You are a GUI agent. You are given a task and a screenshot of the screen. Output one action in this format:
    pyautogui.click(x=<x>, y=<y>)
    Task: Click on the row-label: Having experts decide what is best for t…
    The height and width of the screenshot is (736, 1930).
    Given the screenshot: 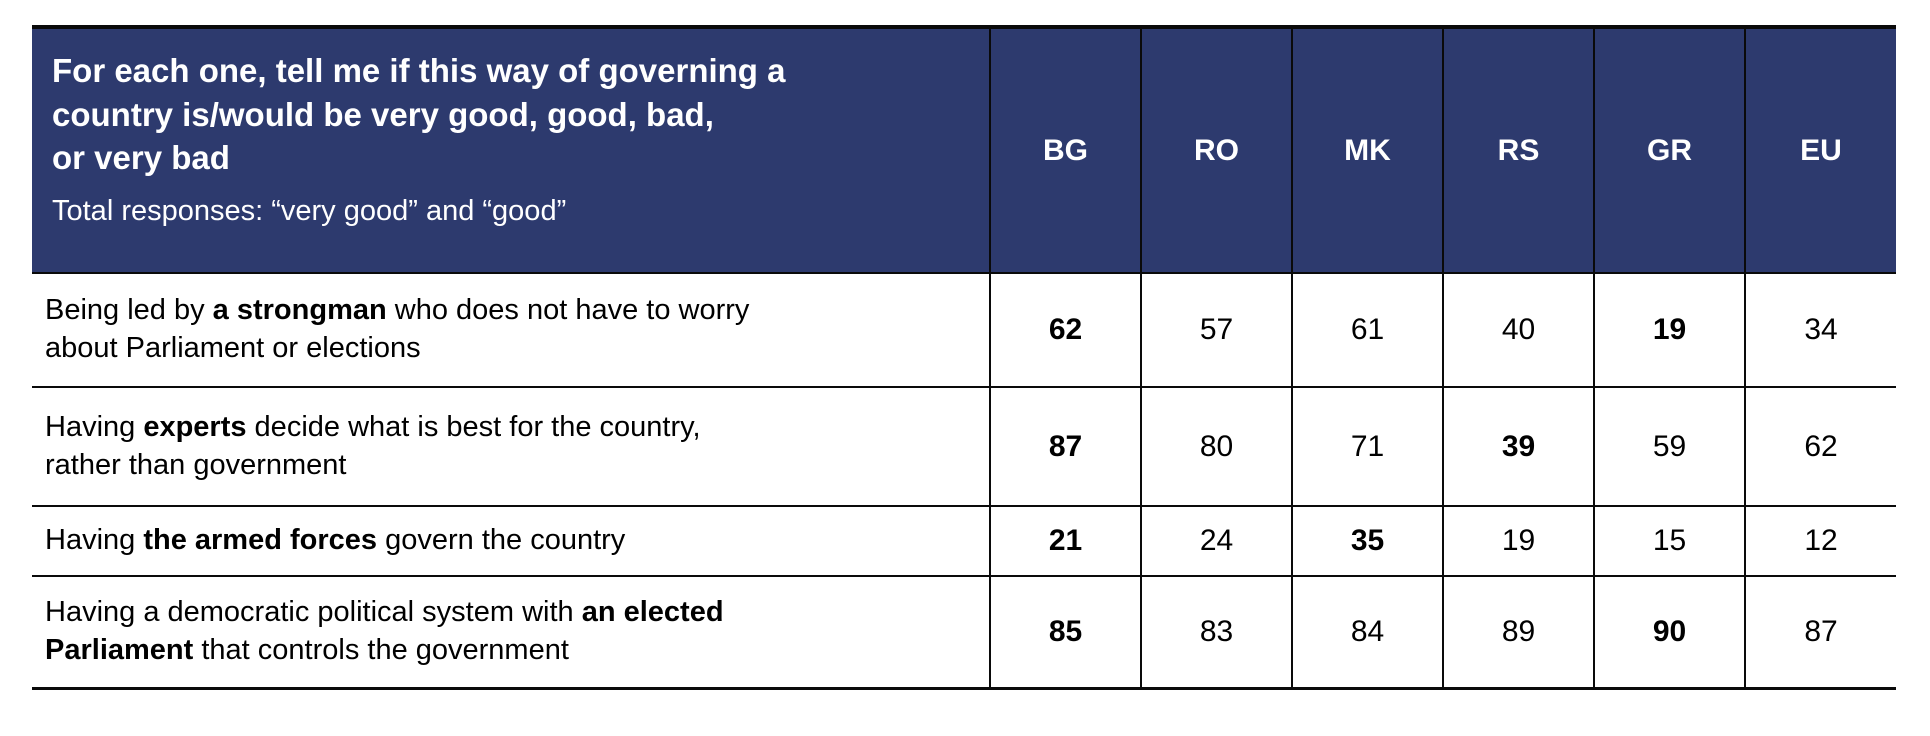 What is the action you would take?
    pyautogui.click(x=511, y=446)
    